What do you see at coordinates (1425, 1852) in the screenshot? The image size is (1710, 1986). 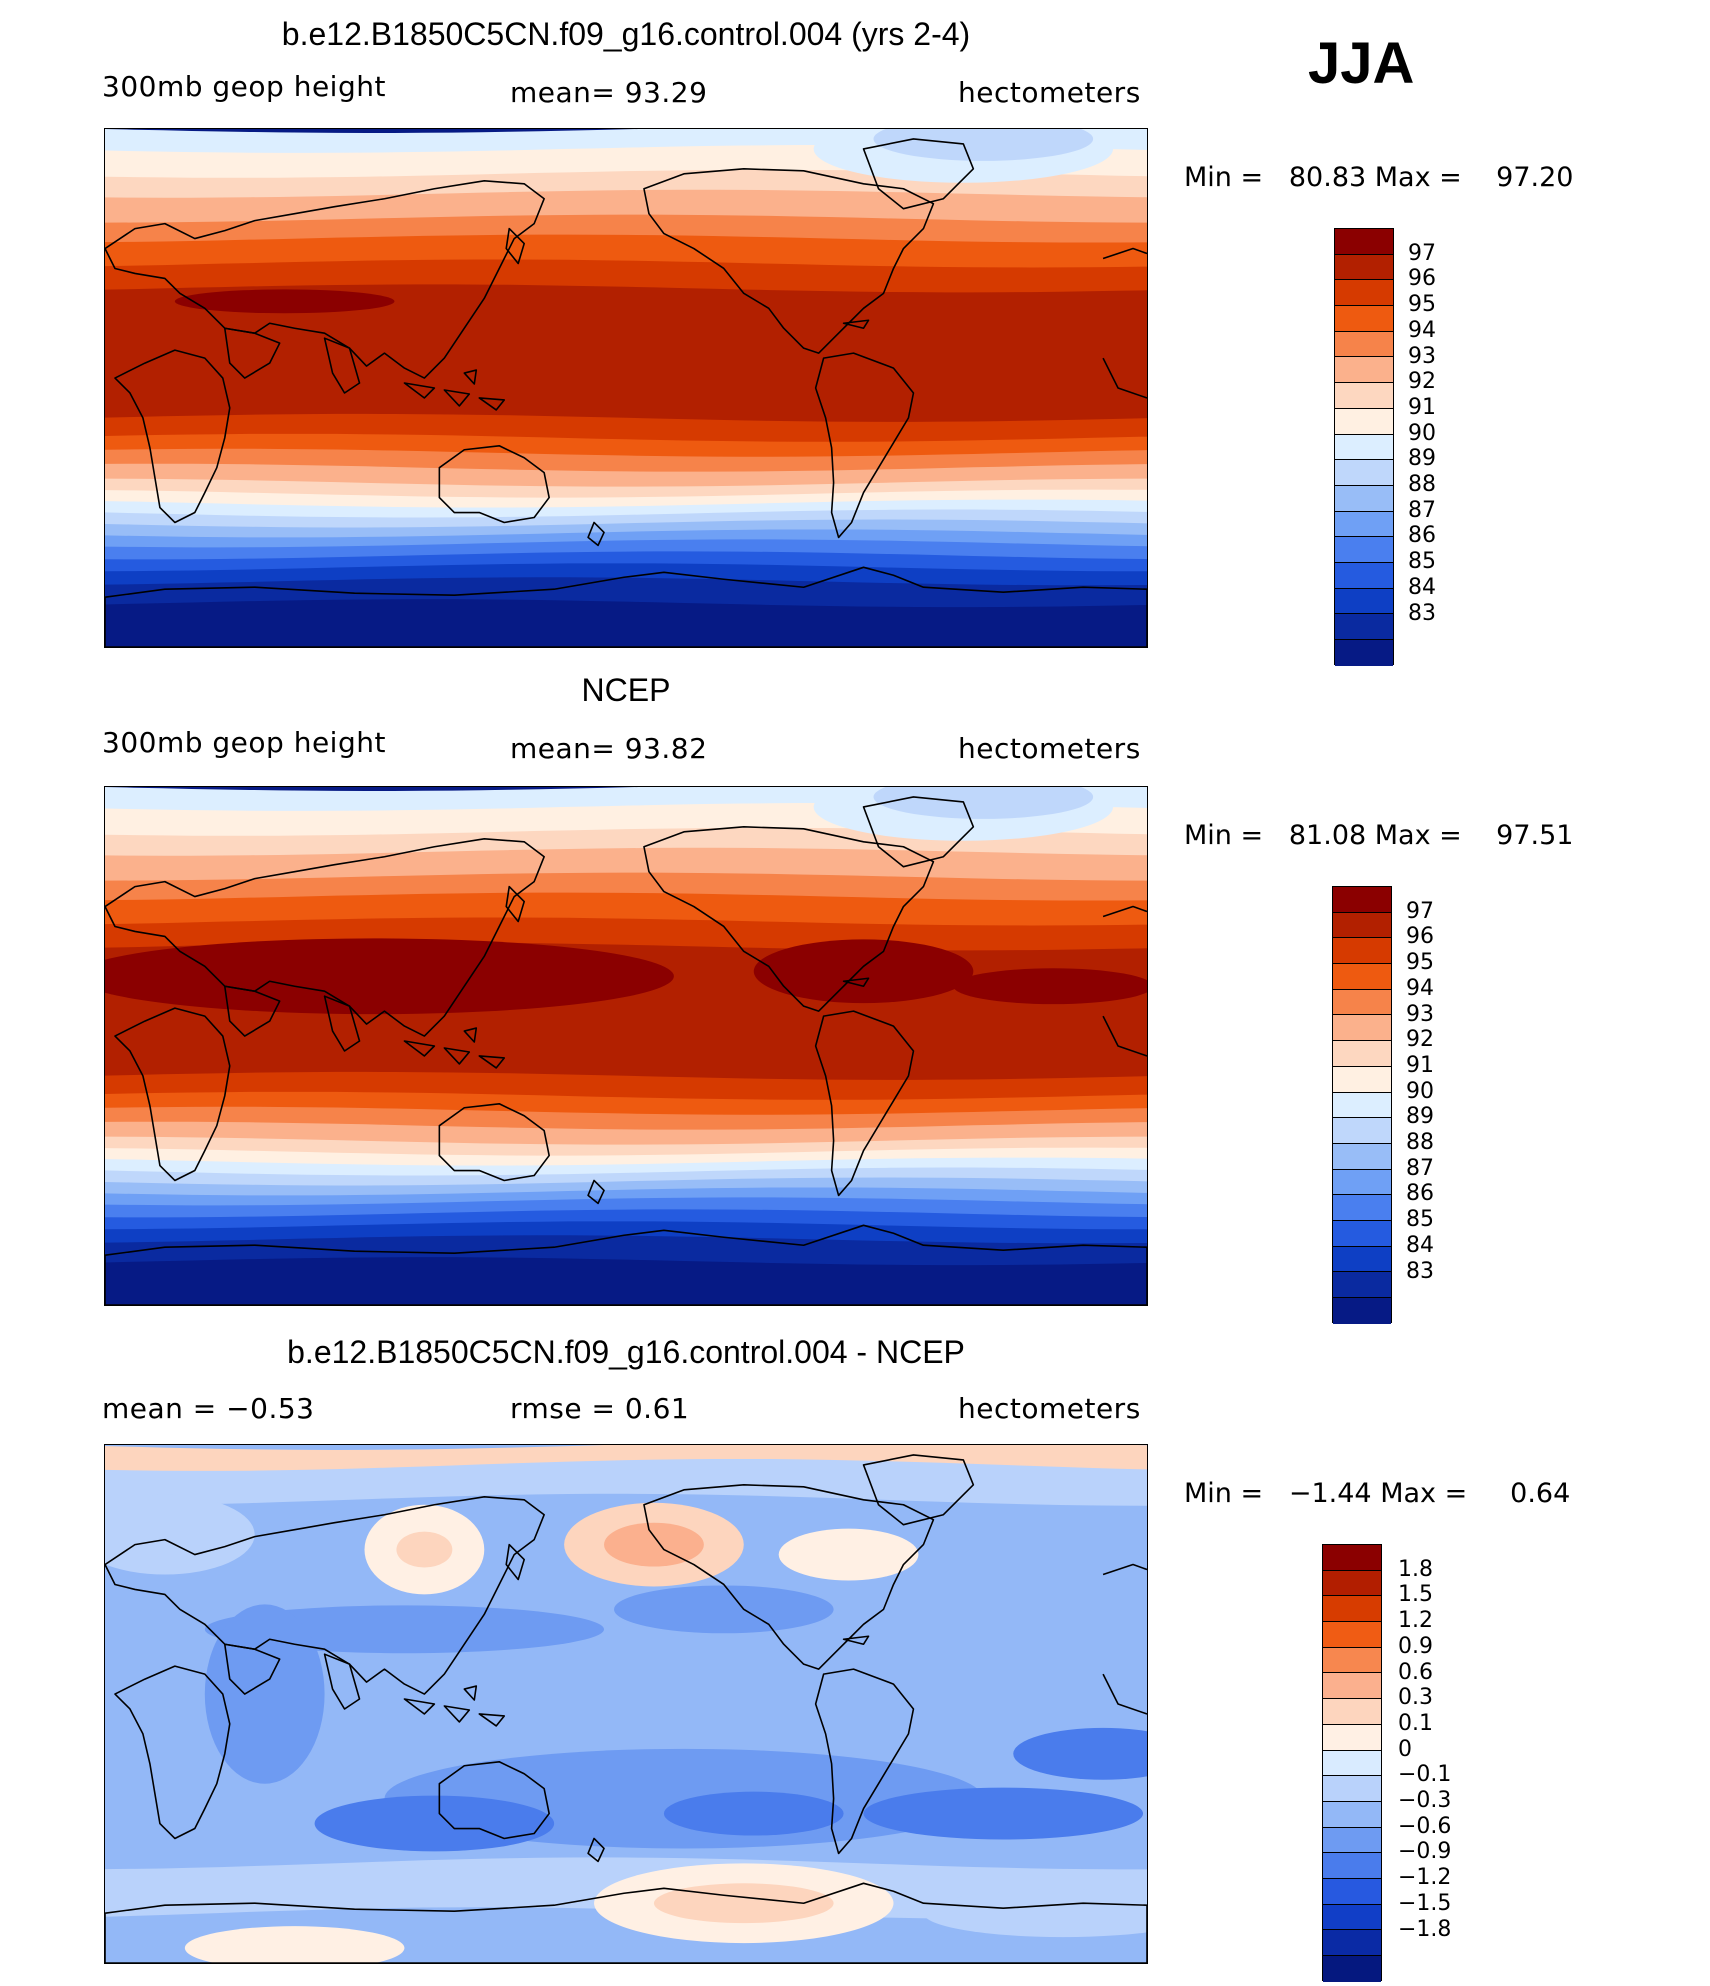 I see `colorbar-tick-label: −0.9` at bounding box center [1425, 1852].